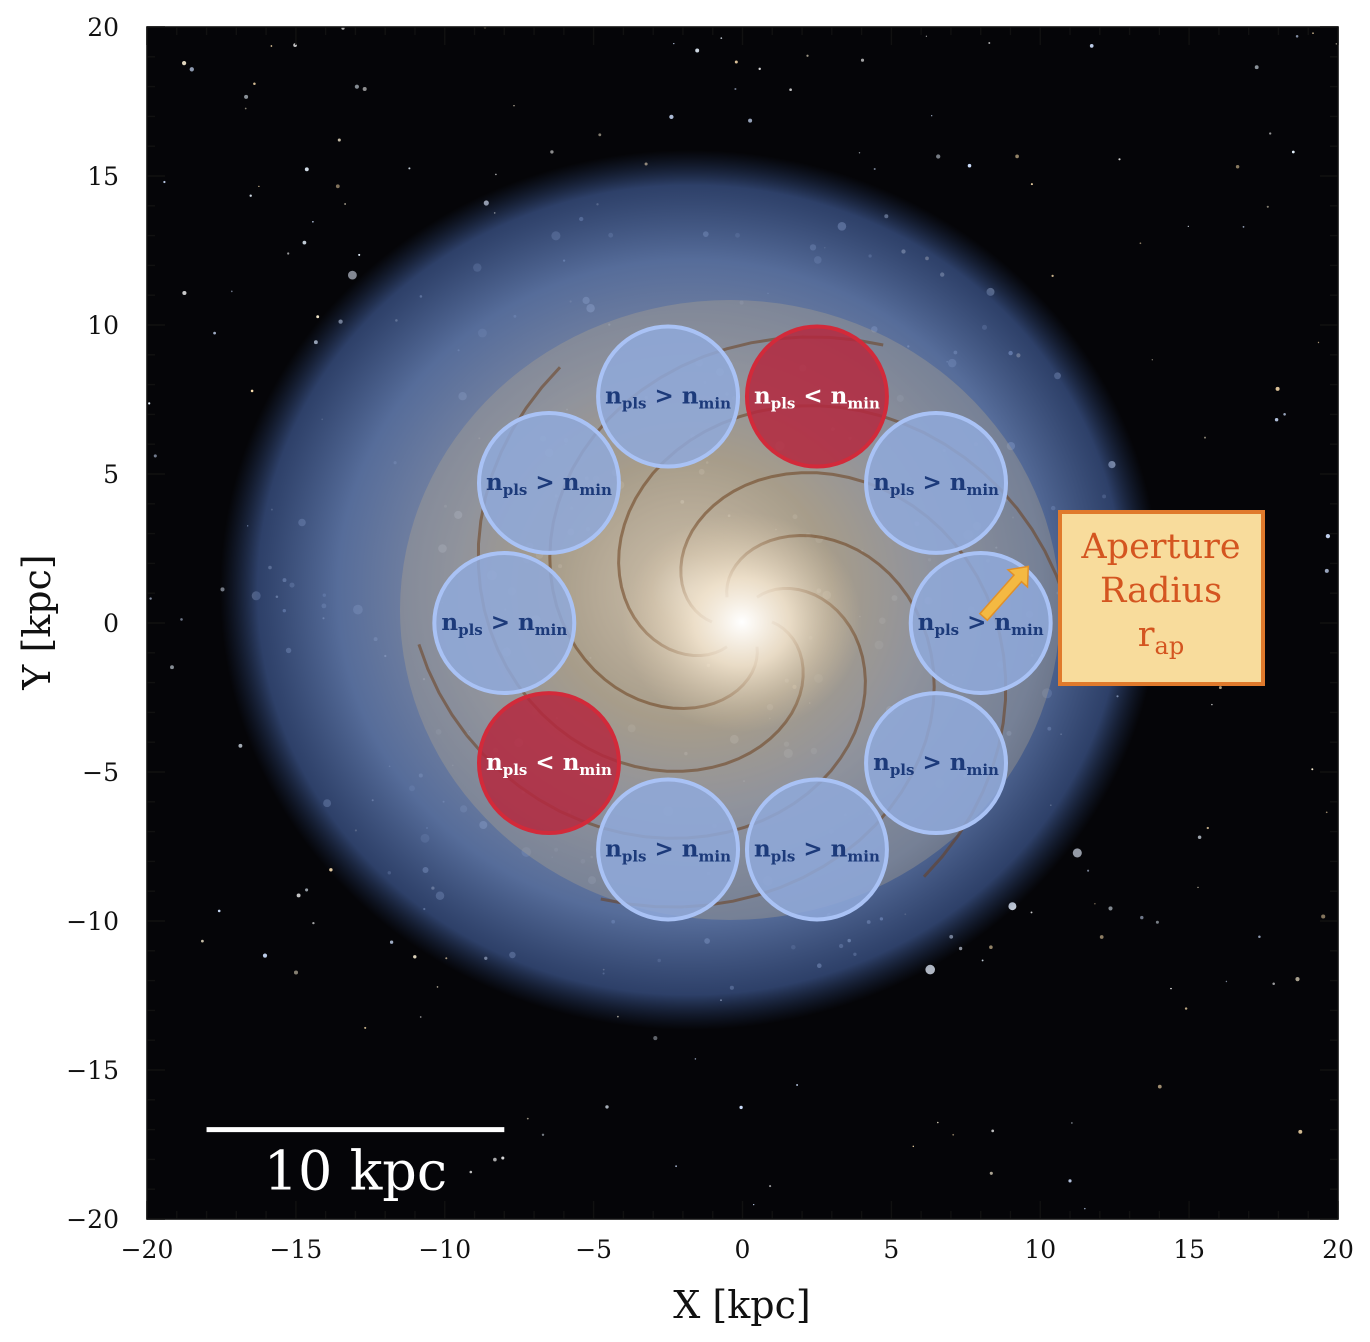 This screenshot has width=1370, height=1342. What do you see at coordinates (1161, 637) in the screenshot?
I see `annotation-symbol: rap` at bounding box center [1161, 637].